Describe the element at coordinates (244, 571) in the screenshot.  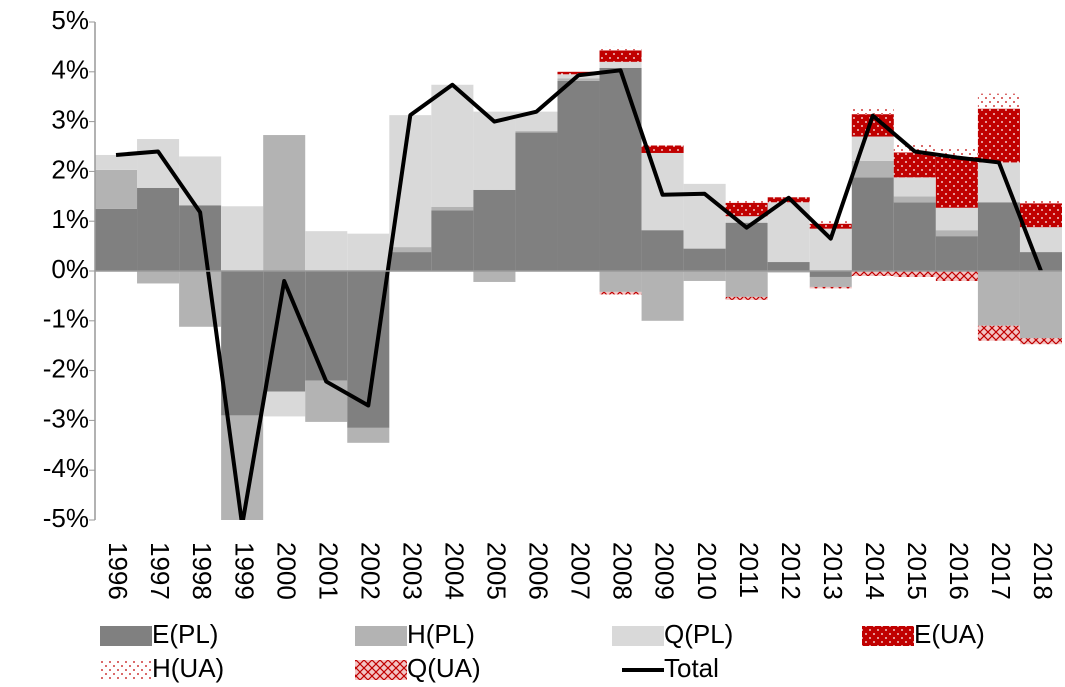
I see `x-tick-label: 1999` at that location.